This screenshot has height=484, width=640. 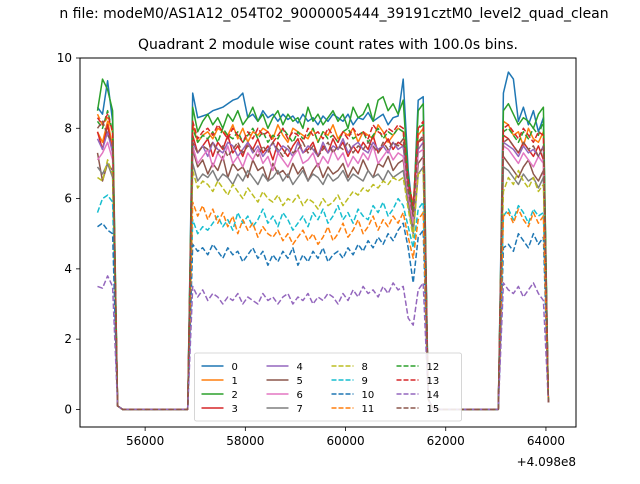 I want to click on legend-label-14: 14, so click(x=433, y=395).